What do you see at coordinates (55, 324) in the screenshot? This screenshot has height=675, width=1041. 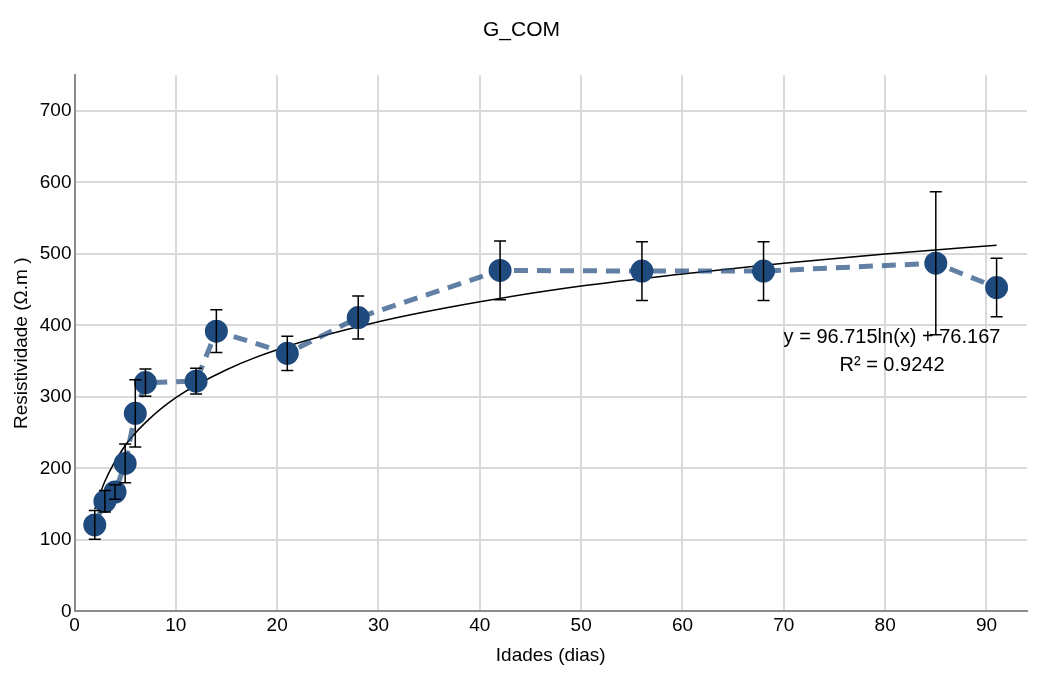 I see `y-tick-label: 400` at bounding box center [55, 324].